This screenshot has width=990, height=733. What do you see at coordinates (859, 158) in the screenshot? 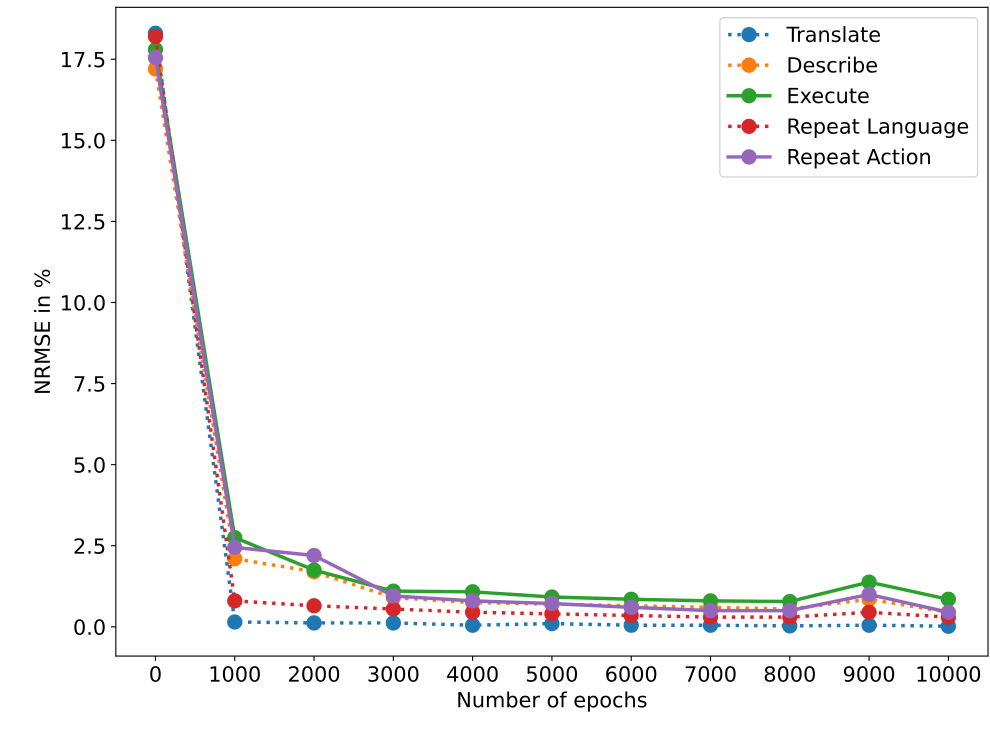
I see `legend-label: Repeat Action` at bounding box center [859, 158].